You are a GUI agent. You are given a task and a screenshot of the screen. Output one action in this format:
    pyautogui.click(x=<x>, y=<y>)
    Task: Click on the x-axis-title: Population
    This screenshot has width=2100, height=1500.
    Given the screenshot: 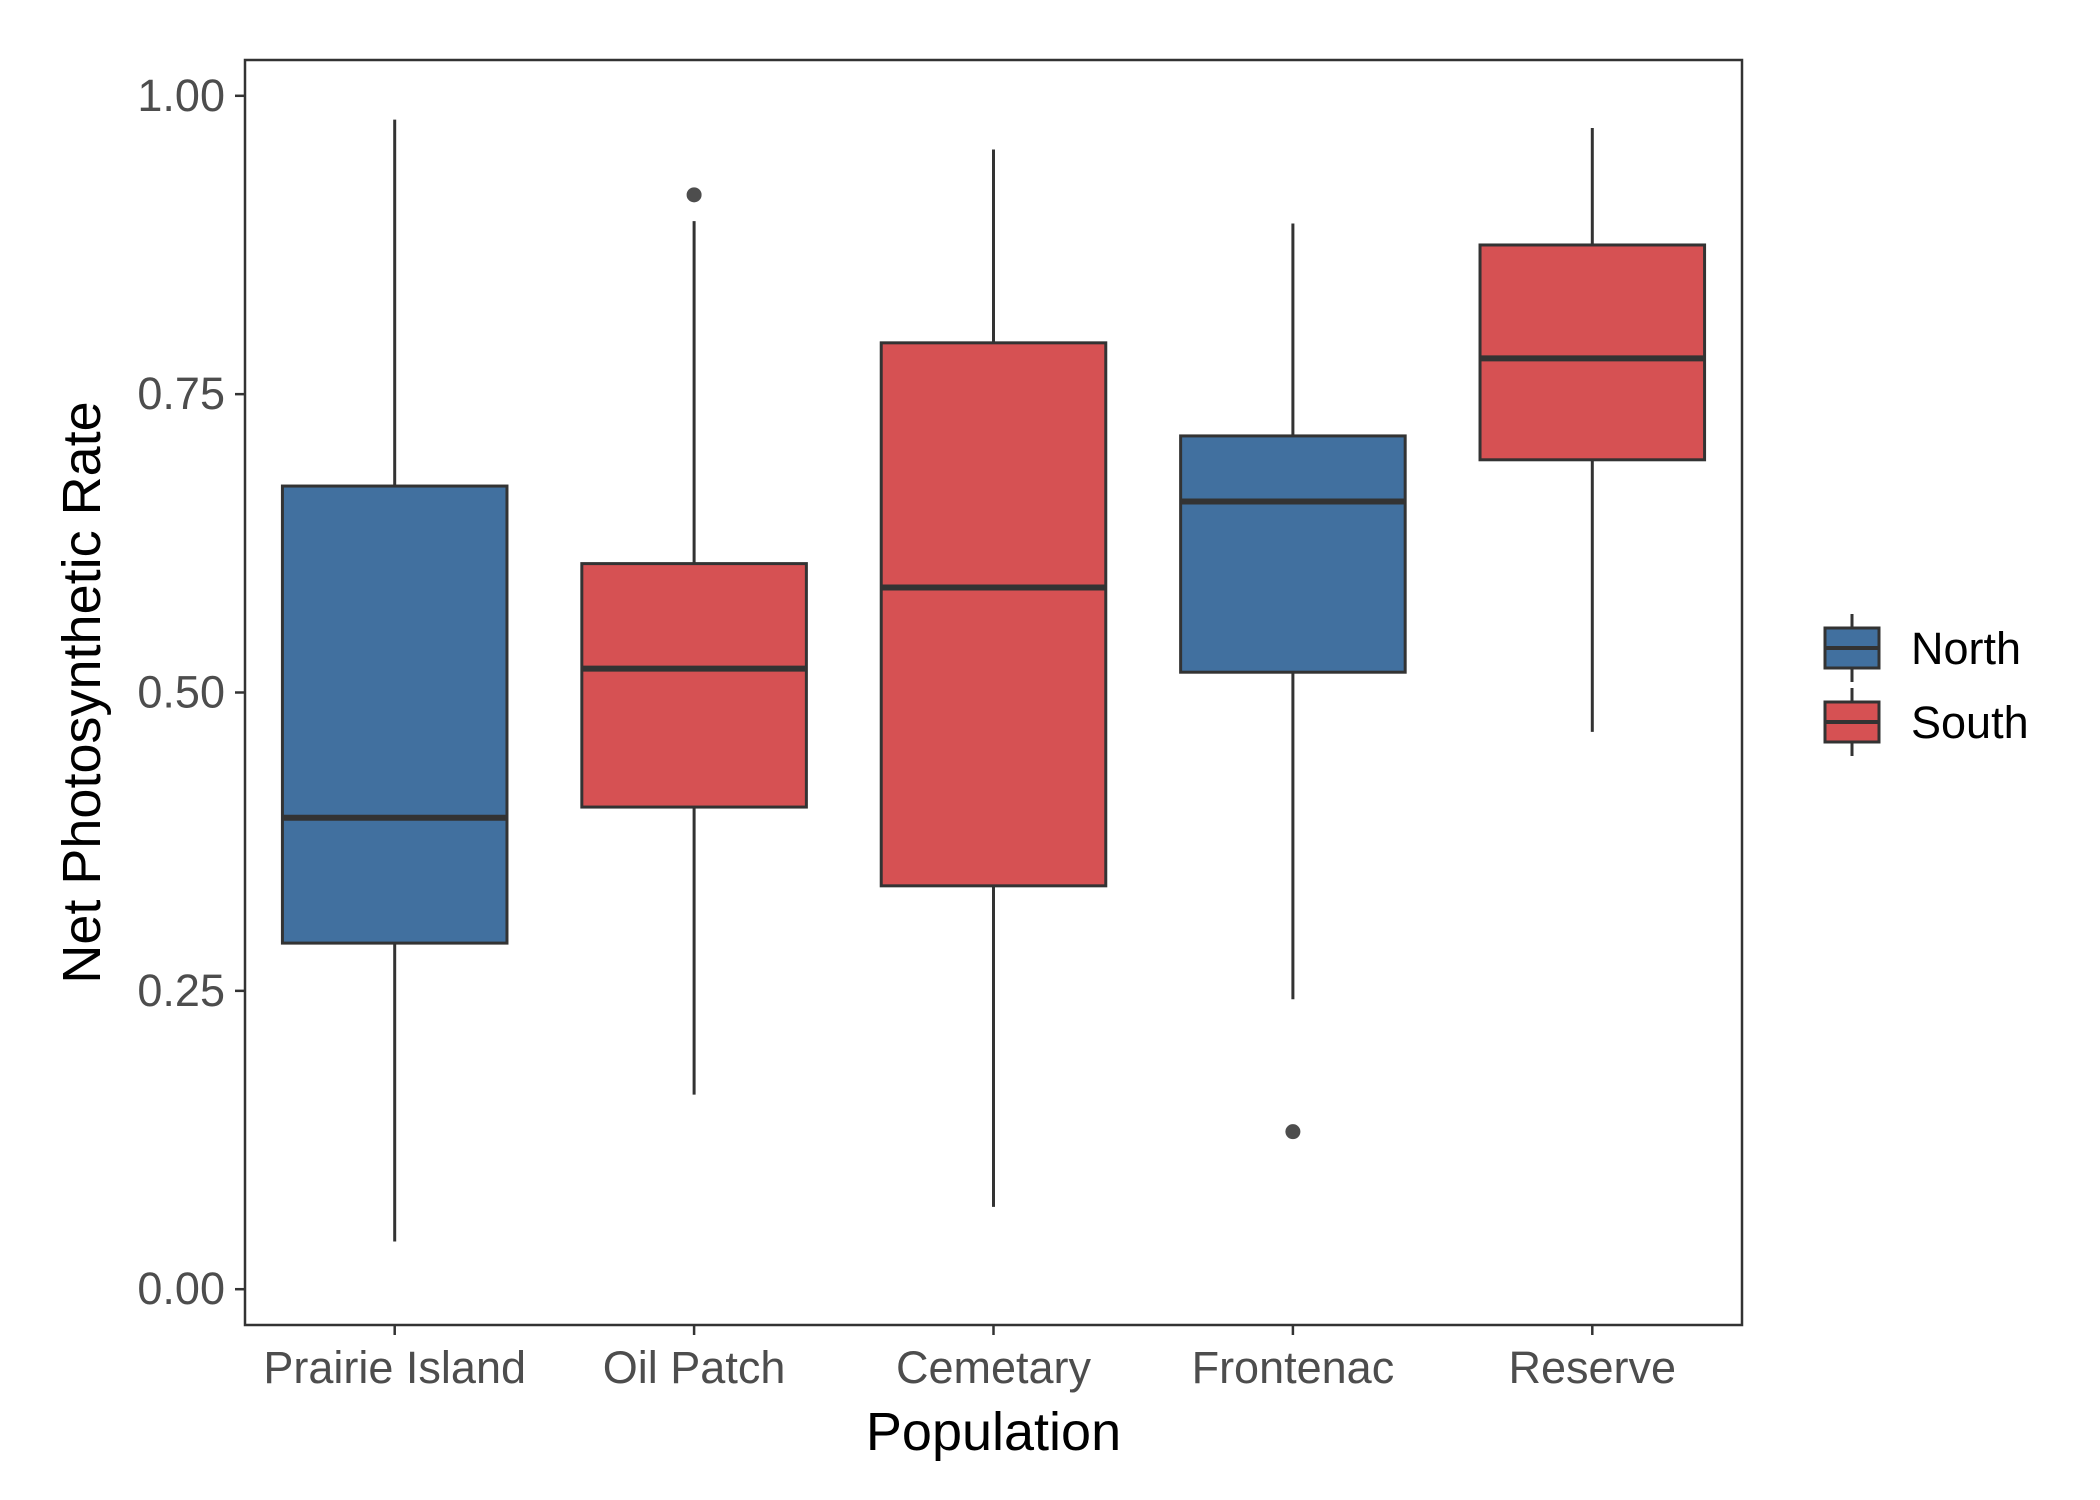 What is the action you would take?
    pyautogui.click(x=993, y=1432)
    